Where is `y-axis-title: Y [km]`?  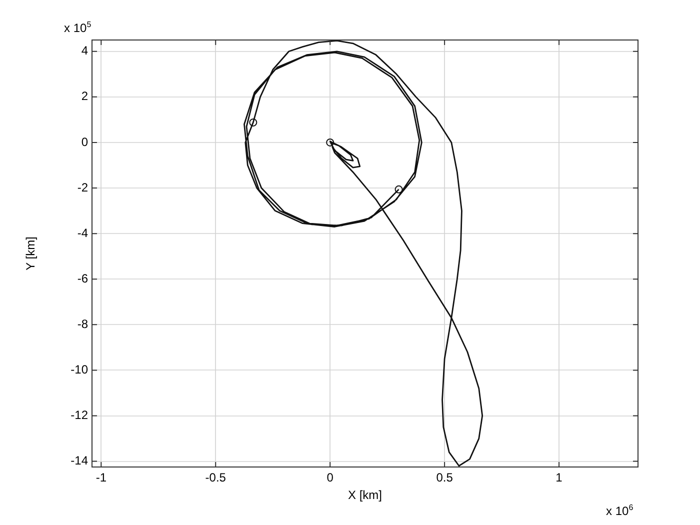 y-axis-title: Y [km] is located at coordinates (31, 253).